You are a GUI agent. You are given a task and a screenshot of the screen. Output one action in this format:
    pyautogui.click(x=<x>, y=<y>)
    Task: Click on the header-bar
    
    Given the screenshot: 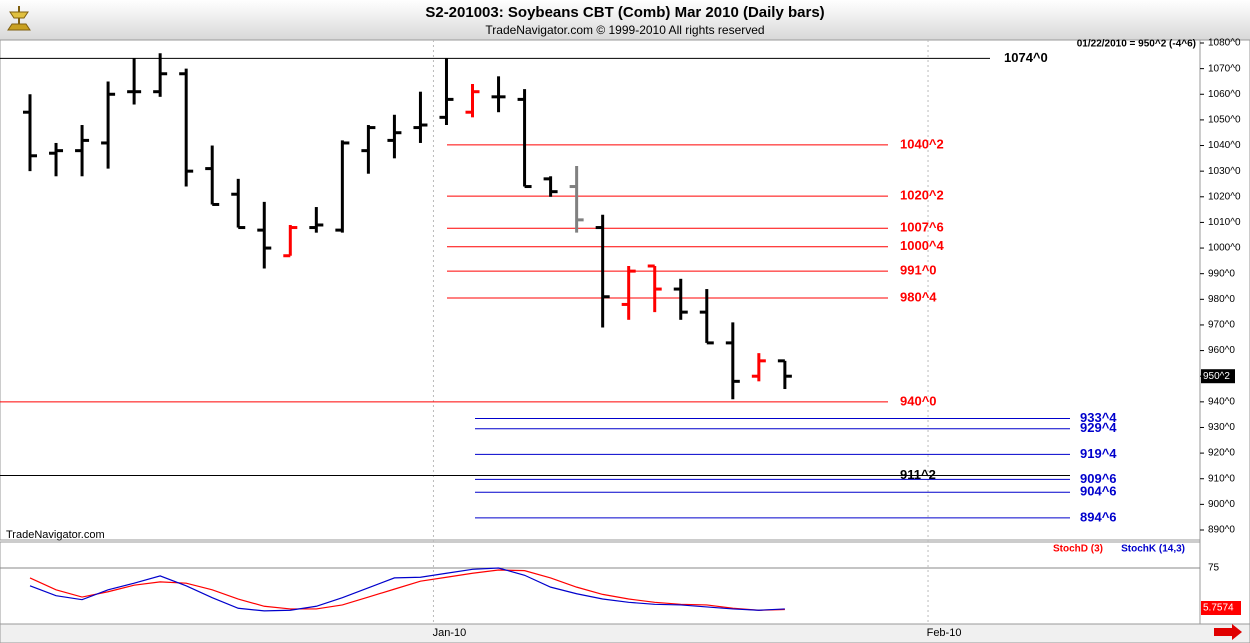 What is the action you would take?
    pyautogui.click(x=625, y=20)
    